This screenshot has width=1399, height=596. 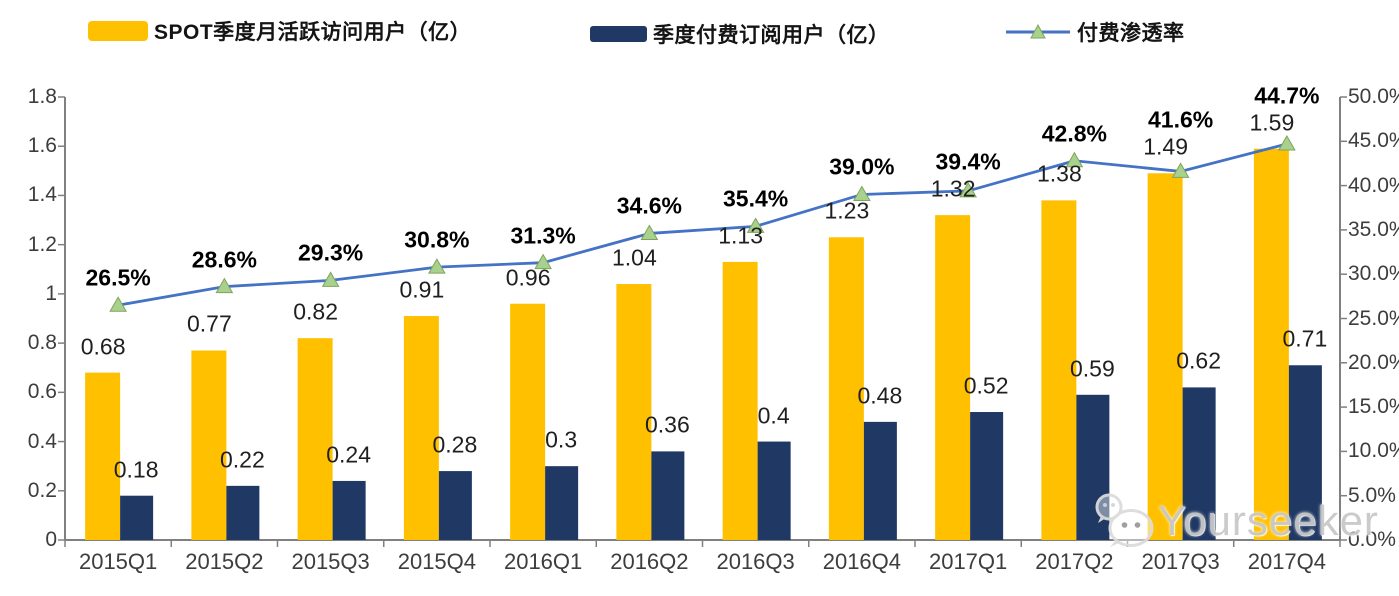 What do you see at coordinates (1199, 360) in the screenshot?
I see `paid-bar-label: 0.62` at bounding box center [1199, 360].